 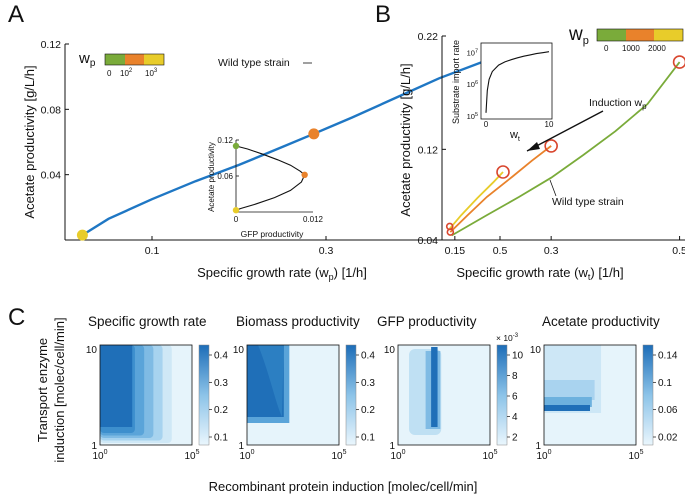 What do you see at coordinates (82, 235) in the screenshot?
I see `panel-a-point-yellow` at bounding box center [82, 235].